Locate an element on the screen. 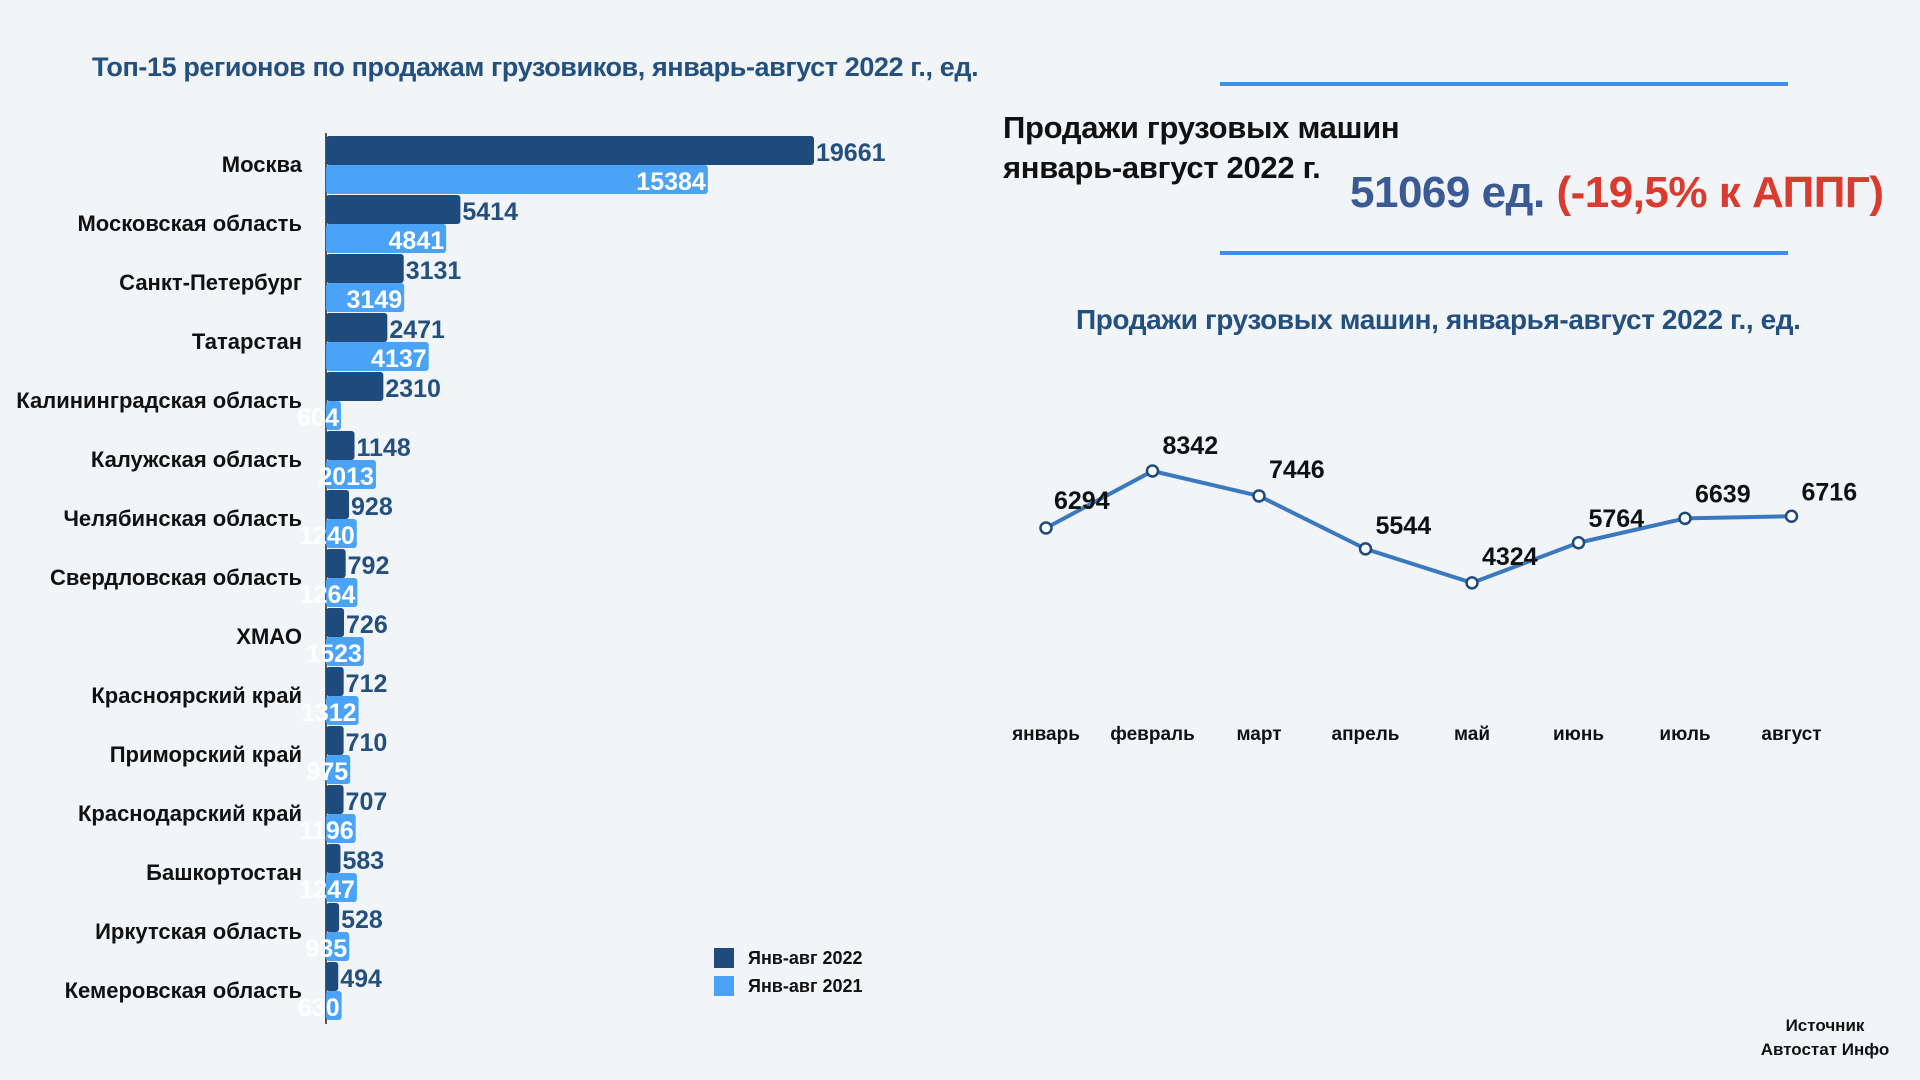 This screenshot has height=1080, width=1920. category-label: ХМАО is located at coordinates (269, 636).